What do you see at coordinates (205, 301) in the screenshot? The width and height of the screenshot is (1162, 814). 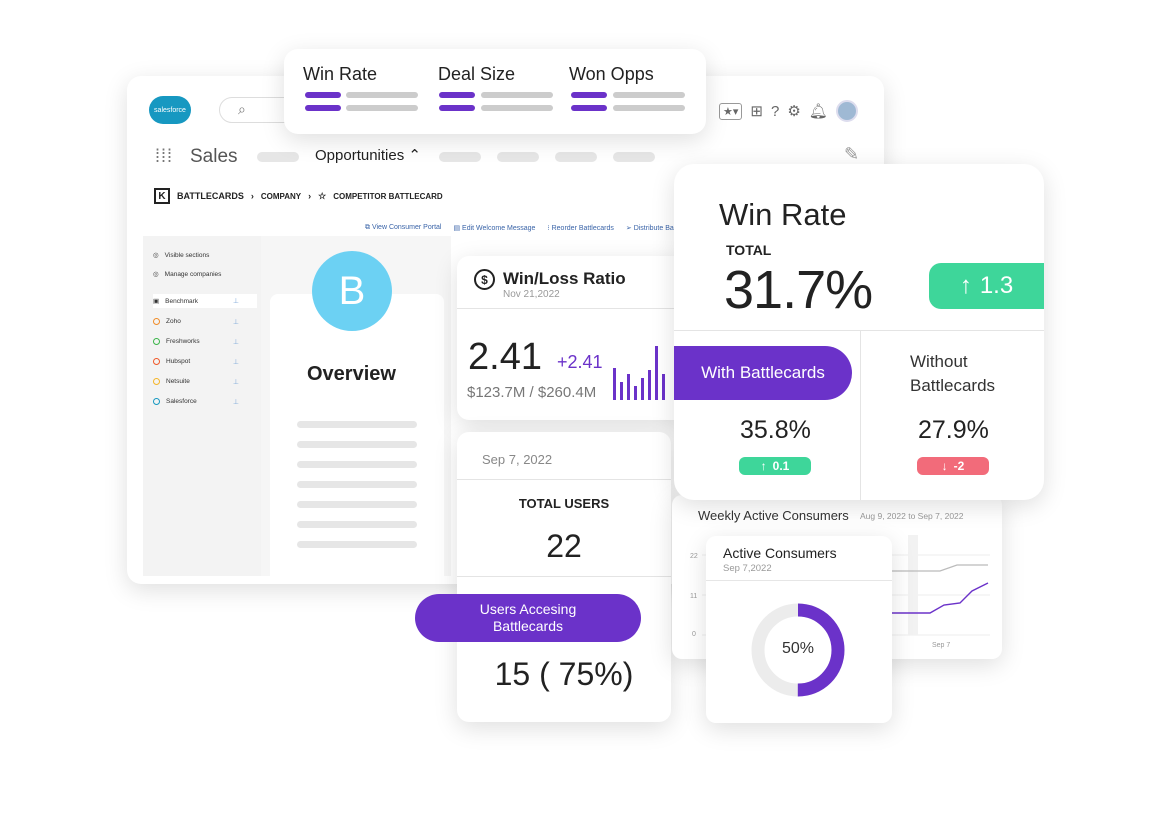 I see `sidebar-item-benchmark: ▣ Benchmark ⊥` at bounding box center [205, 301].